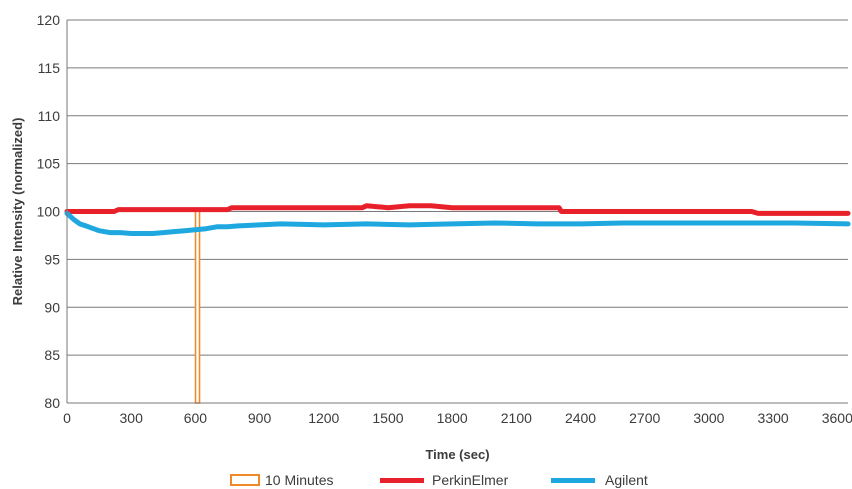  Describe the element at coordinates (580, 418) in the screenshot. I see `x-tick-label-2400: 2400` at that location.